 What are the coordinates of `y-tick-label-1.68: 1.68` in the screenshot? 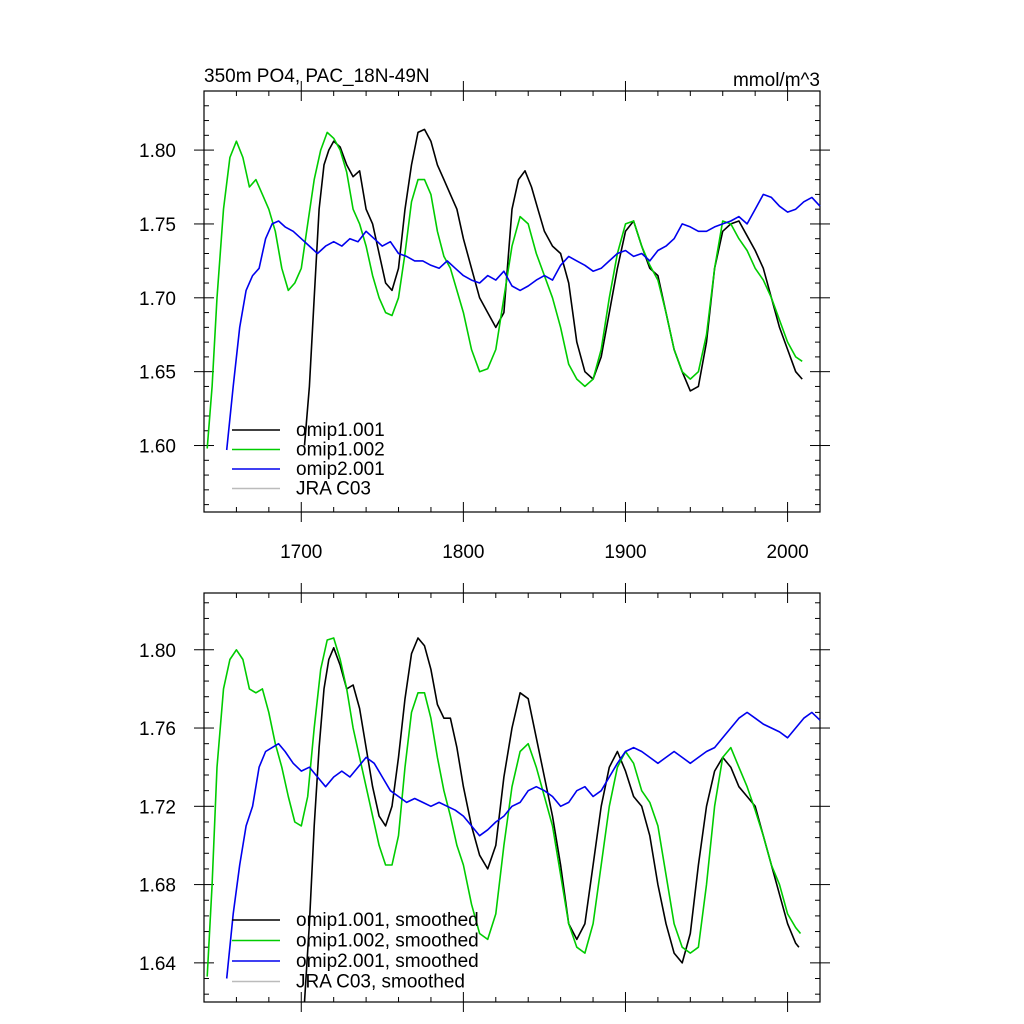 It's located at (157, 886).